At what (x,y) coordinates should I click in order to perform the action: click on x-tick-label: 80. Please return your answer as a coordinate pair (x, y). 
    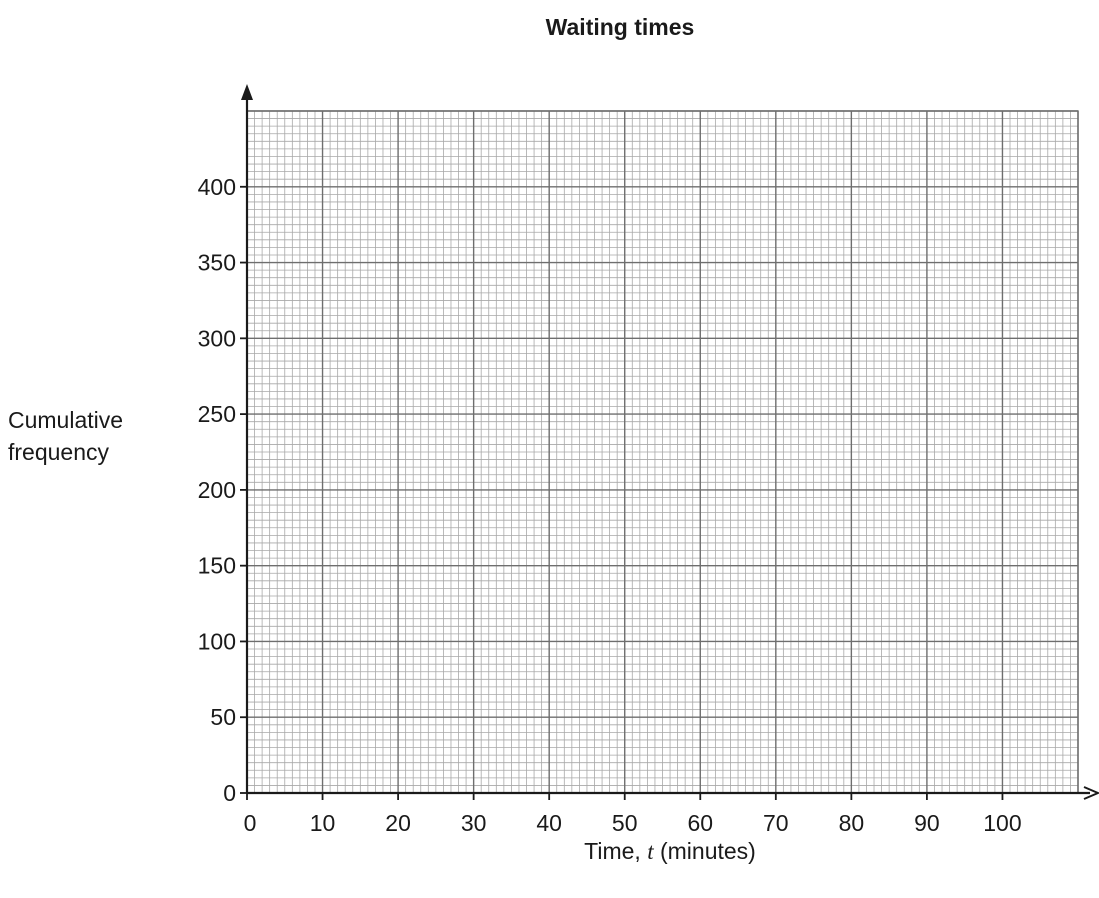
    Looking at the image, I should click on (852, 823).